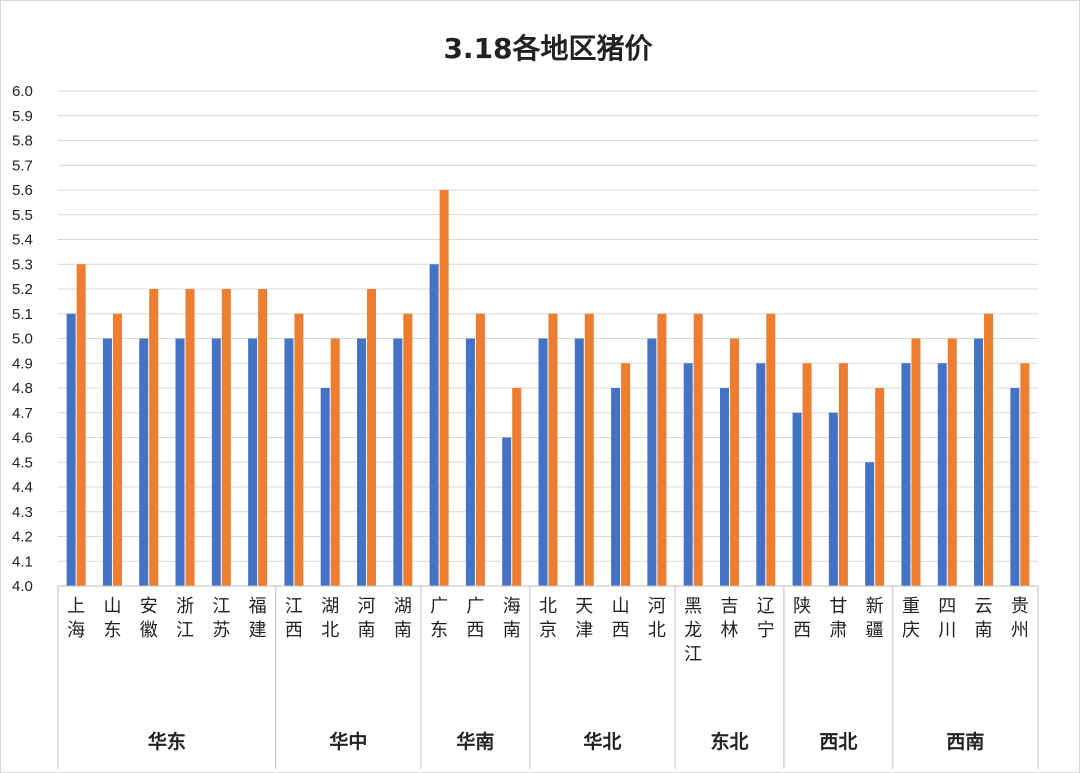 The image size is (1080, 773). I want to click on x-category-label: 天津, so click(584, 618).